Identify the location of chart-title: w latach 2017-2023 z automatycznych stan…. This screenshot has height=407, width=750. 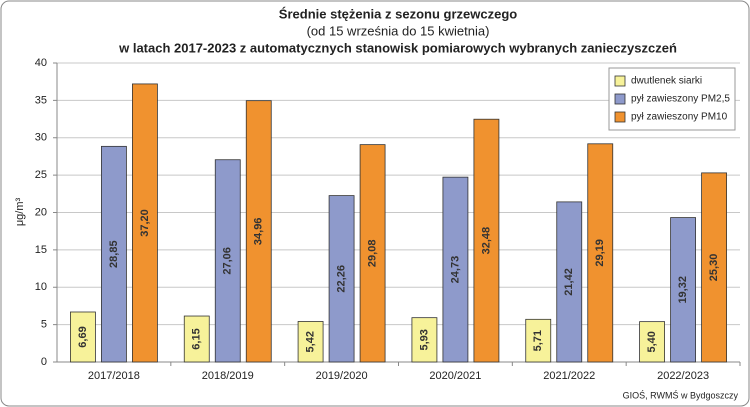
(397, 47).